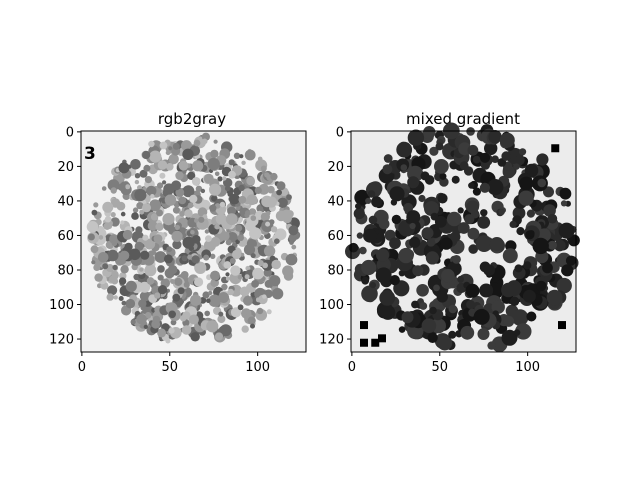 Image resolution: width=640 pixels, height=480 pixels. What do you see at coordinates (257, 367) in the screenshot?
I see `x-tick-label: 100` at bounding box center [257, 367].